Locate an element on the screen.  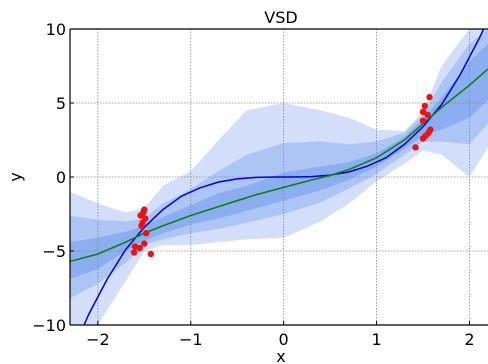
y-tick-label: 5 is located at coordinates (61, 103).